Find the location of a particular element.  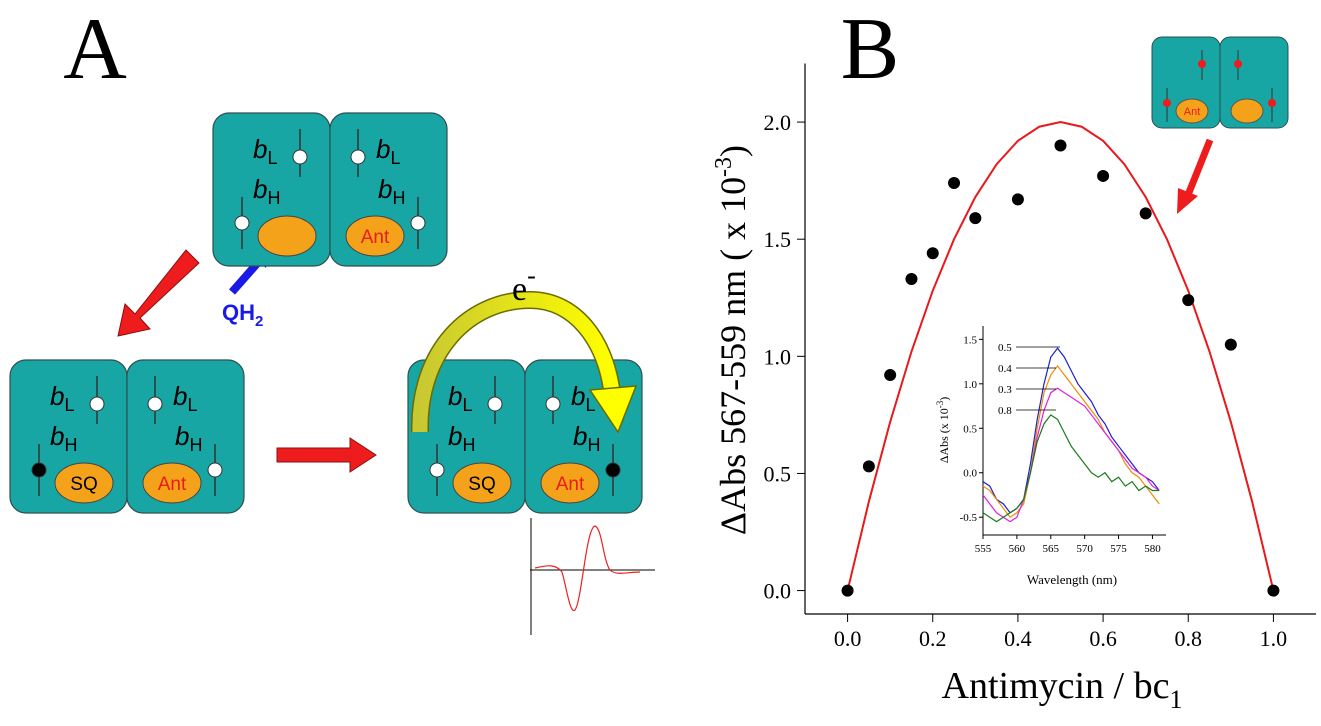

legend-label: 0.5 is located at coordinates (1005, 348).